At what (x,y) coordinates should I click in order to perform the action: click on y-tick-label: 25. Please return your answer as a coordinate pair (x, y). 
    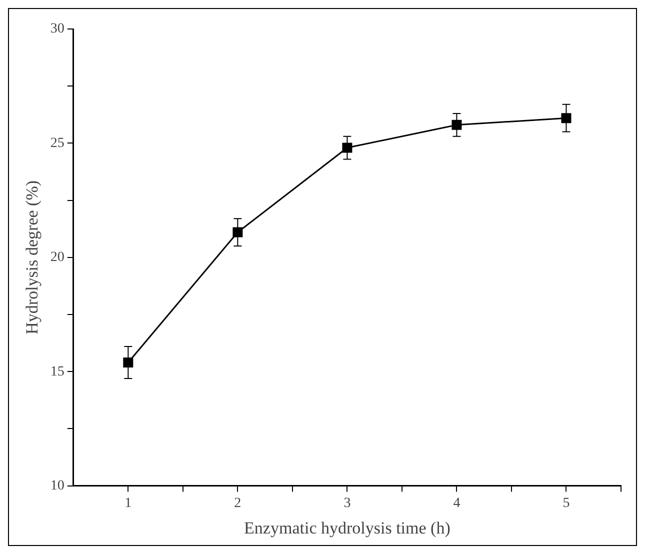
    Looking at the image, I should click on (57, 143).